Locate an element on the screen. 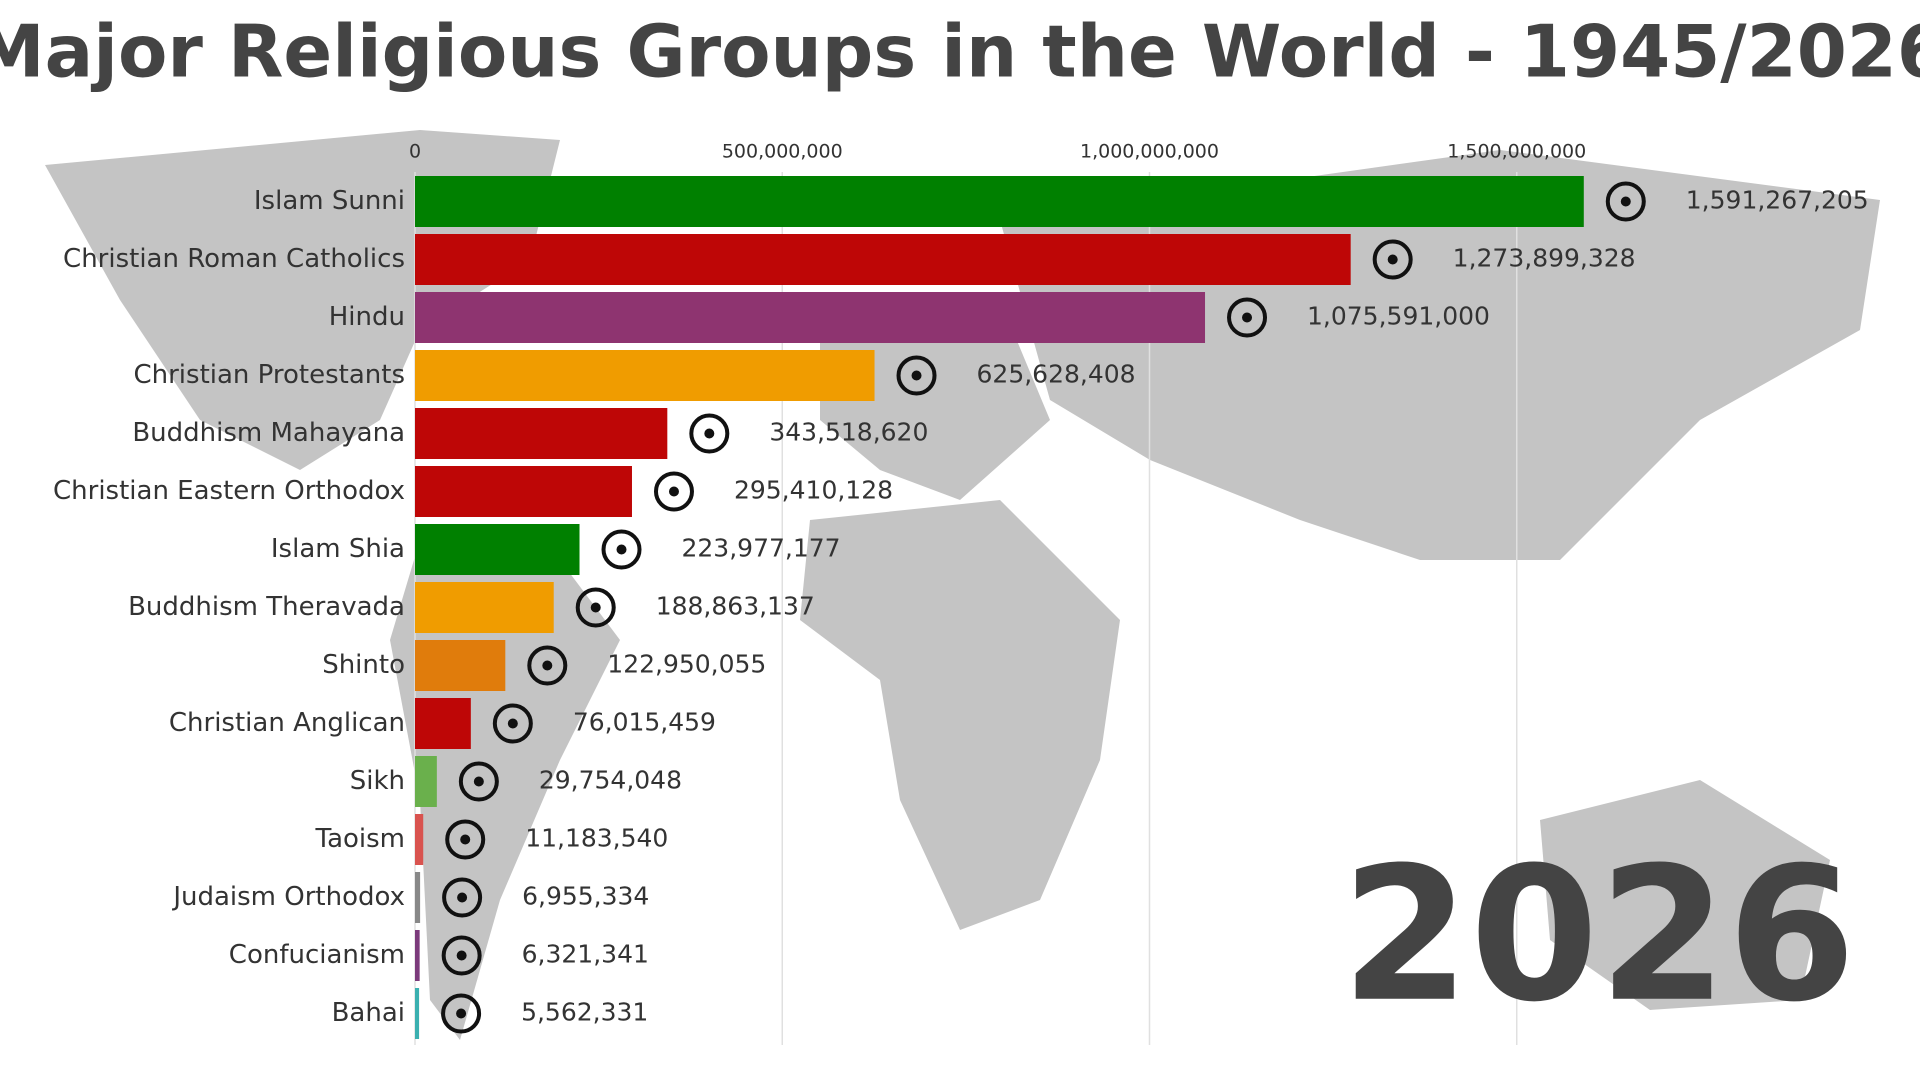  value-label: 1,075,591,000 is located at coordinates (1398, 316).